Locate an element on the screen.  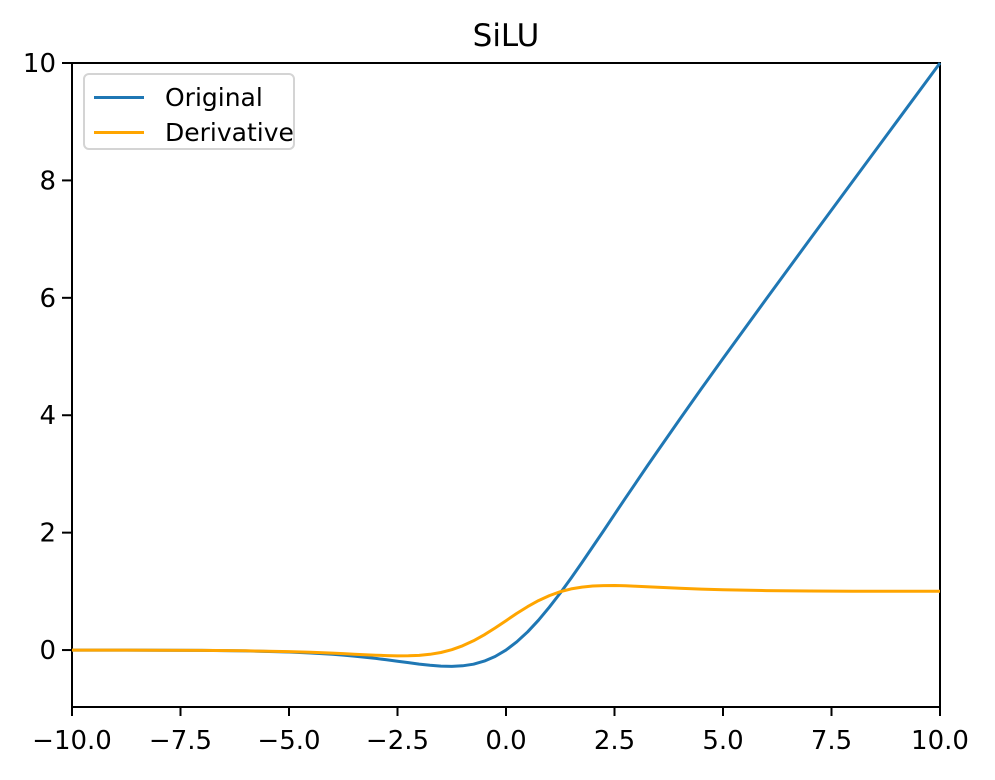
legend: Original Derivative is located at coordinates (189, 111).